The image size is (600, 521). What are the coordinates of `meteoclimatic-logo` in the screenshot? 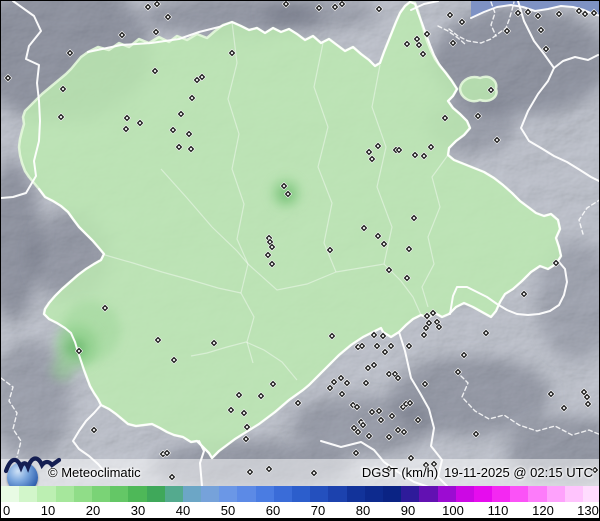 It's located at (34, 472).